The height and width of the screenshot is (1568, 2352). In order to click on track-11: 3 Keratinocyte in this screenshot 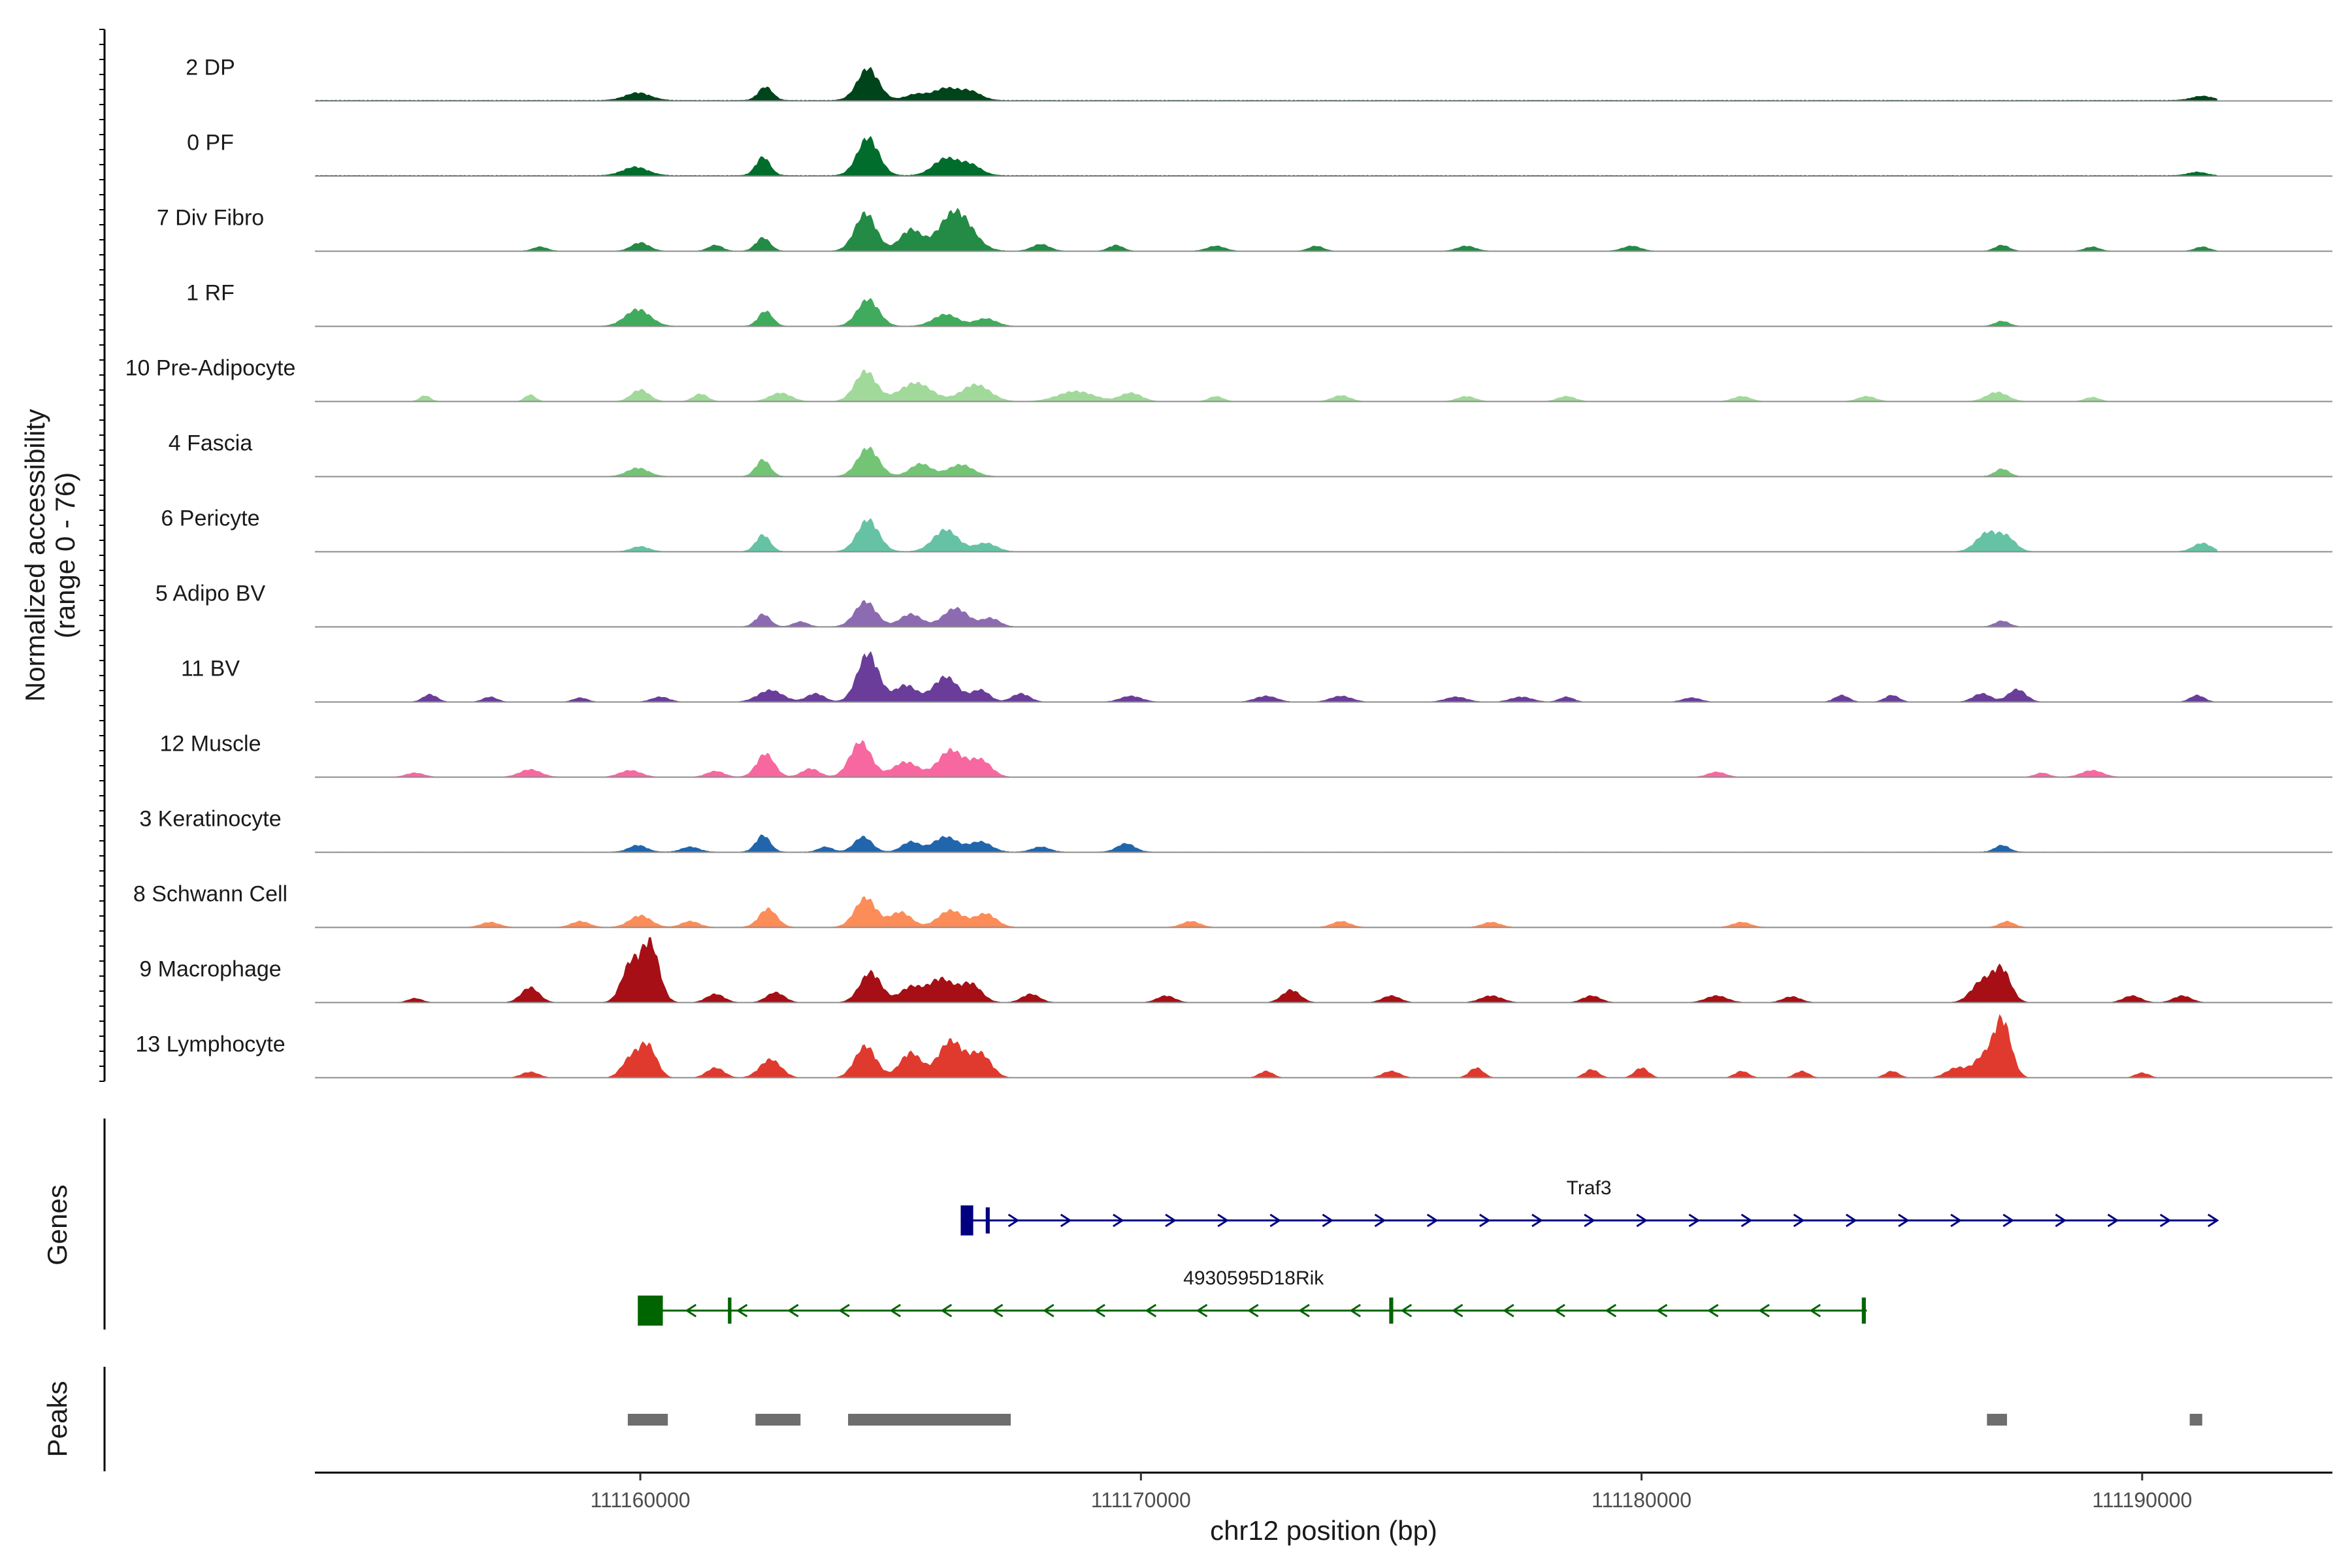, I will do `click(1235, 830)`.